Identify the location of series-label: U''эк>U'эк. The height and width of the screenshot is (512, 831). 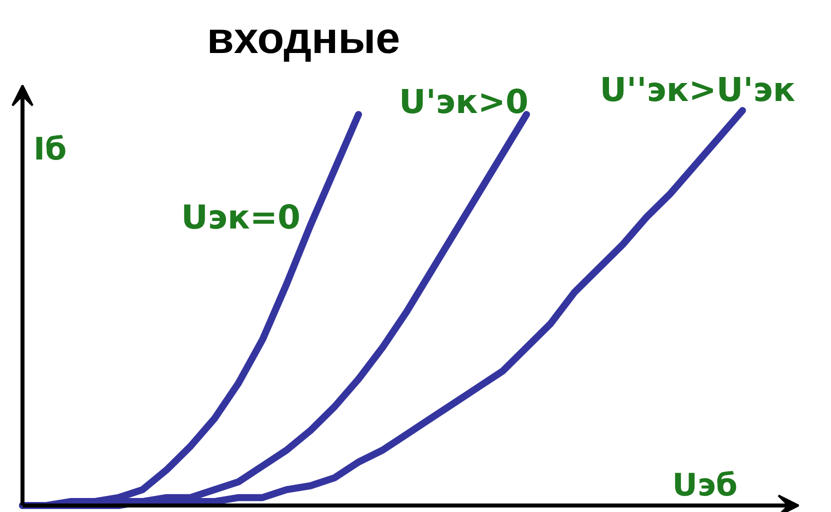
(698, 89).